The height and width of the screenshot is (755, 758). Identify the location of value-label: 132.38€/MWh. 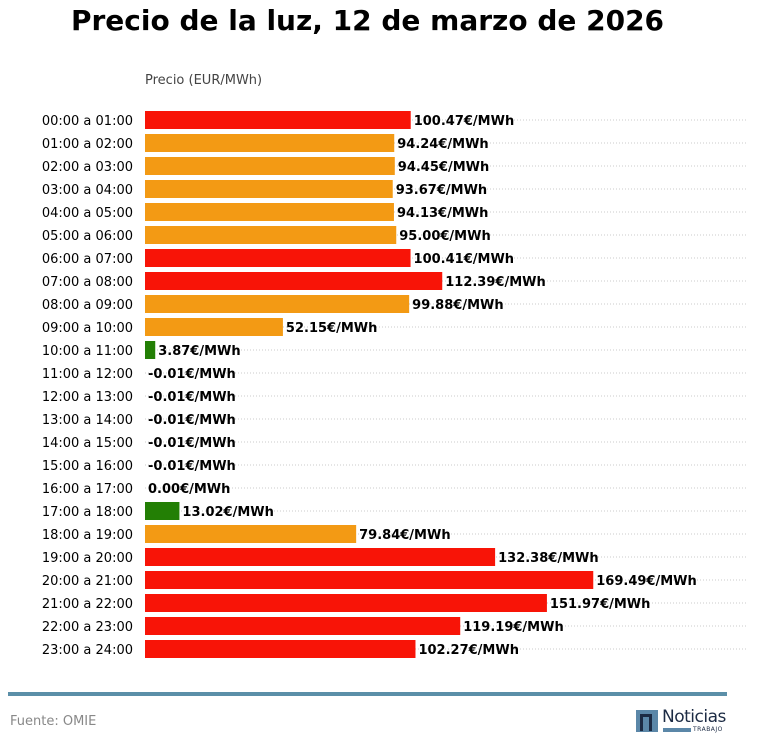
(548, 558).